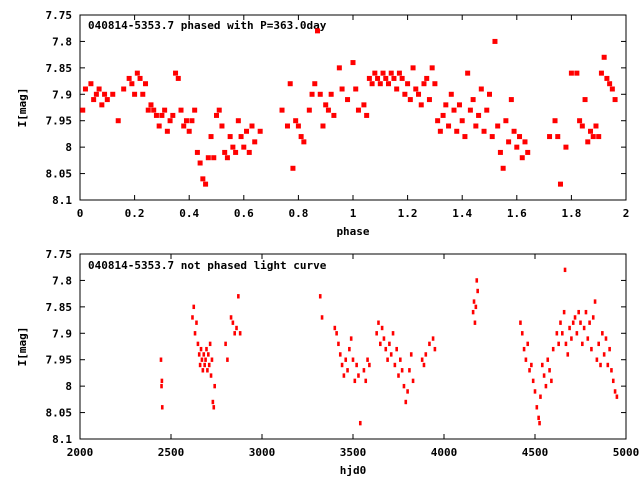 This screenshot has width=640, height=480. What do you see at coordinates (59, 174) in the screenshot?
I see `y-tick-label: 8.05` at bounding box center [59, 174].